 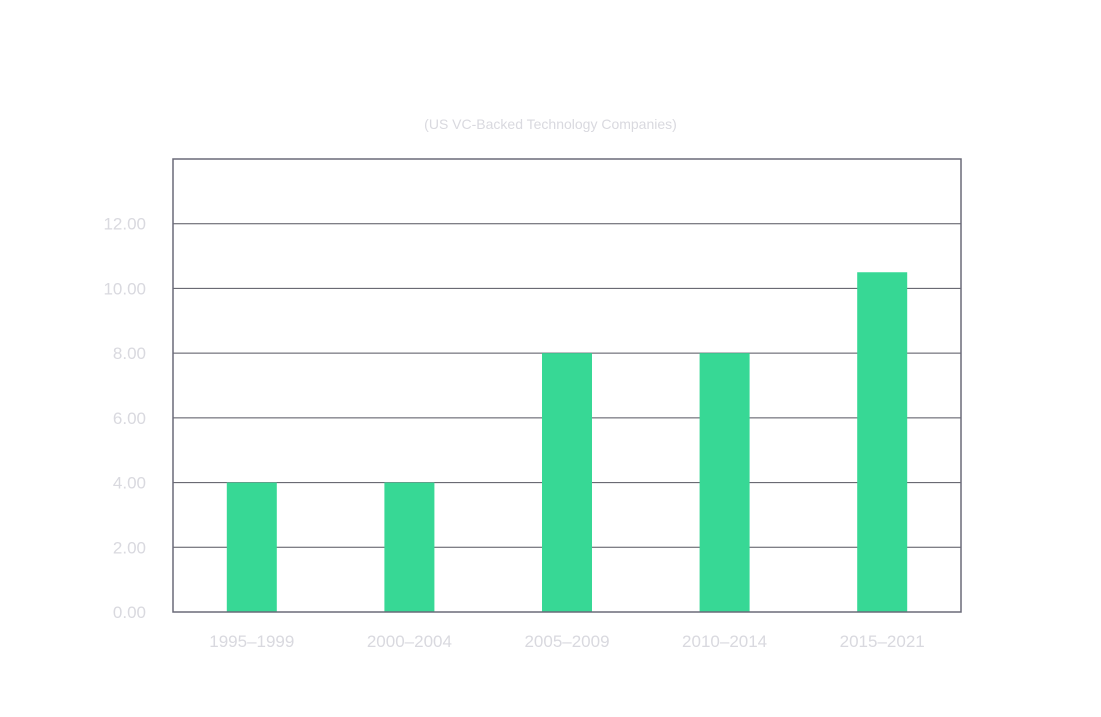 I want to click on y-tick-label: 0.00, so click(x=129, y=612).